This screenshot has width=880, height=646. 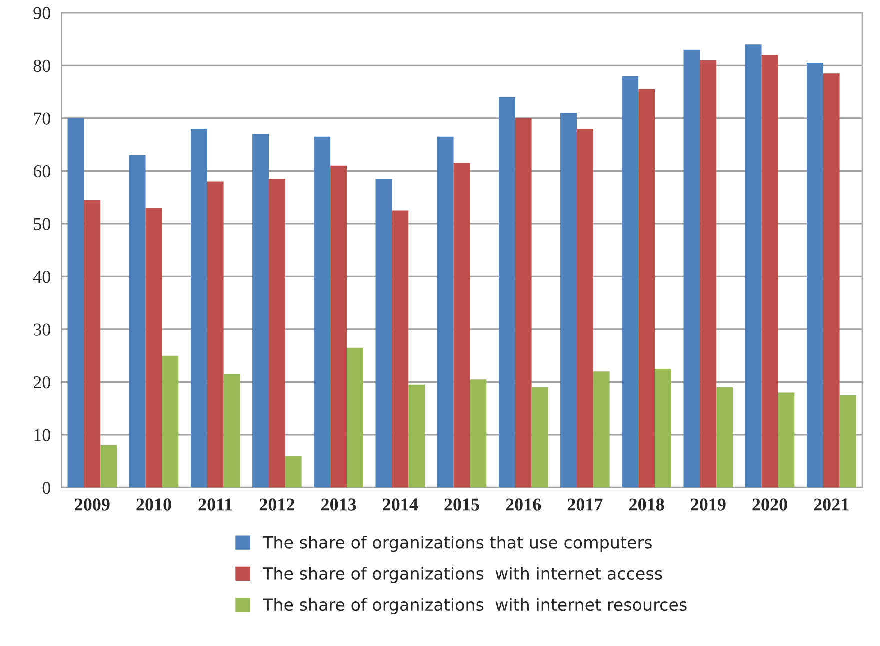 What do you see at coordinates (92, 504) in the screenshot?
I see `x-tick-label: 2009` at bounding box center [92, 504].